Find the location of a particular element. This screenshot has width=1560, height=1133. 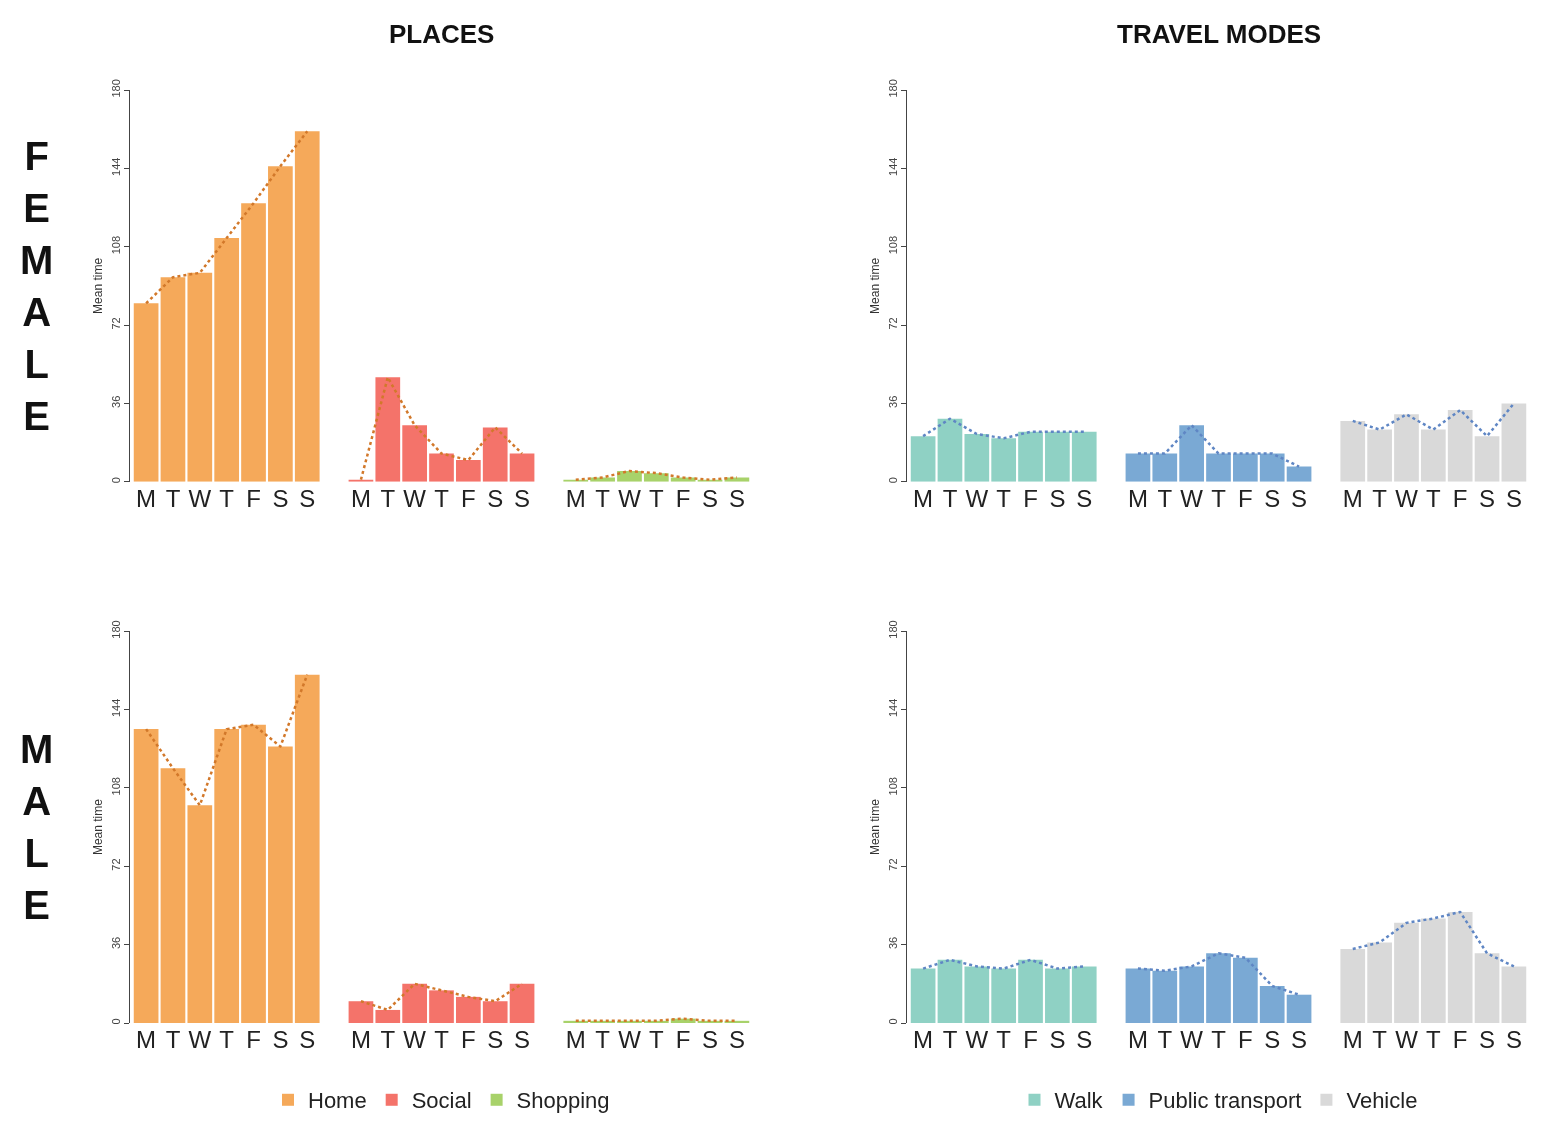

legend-label: Social is located at coordinates (441, 1101).